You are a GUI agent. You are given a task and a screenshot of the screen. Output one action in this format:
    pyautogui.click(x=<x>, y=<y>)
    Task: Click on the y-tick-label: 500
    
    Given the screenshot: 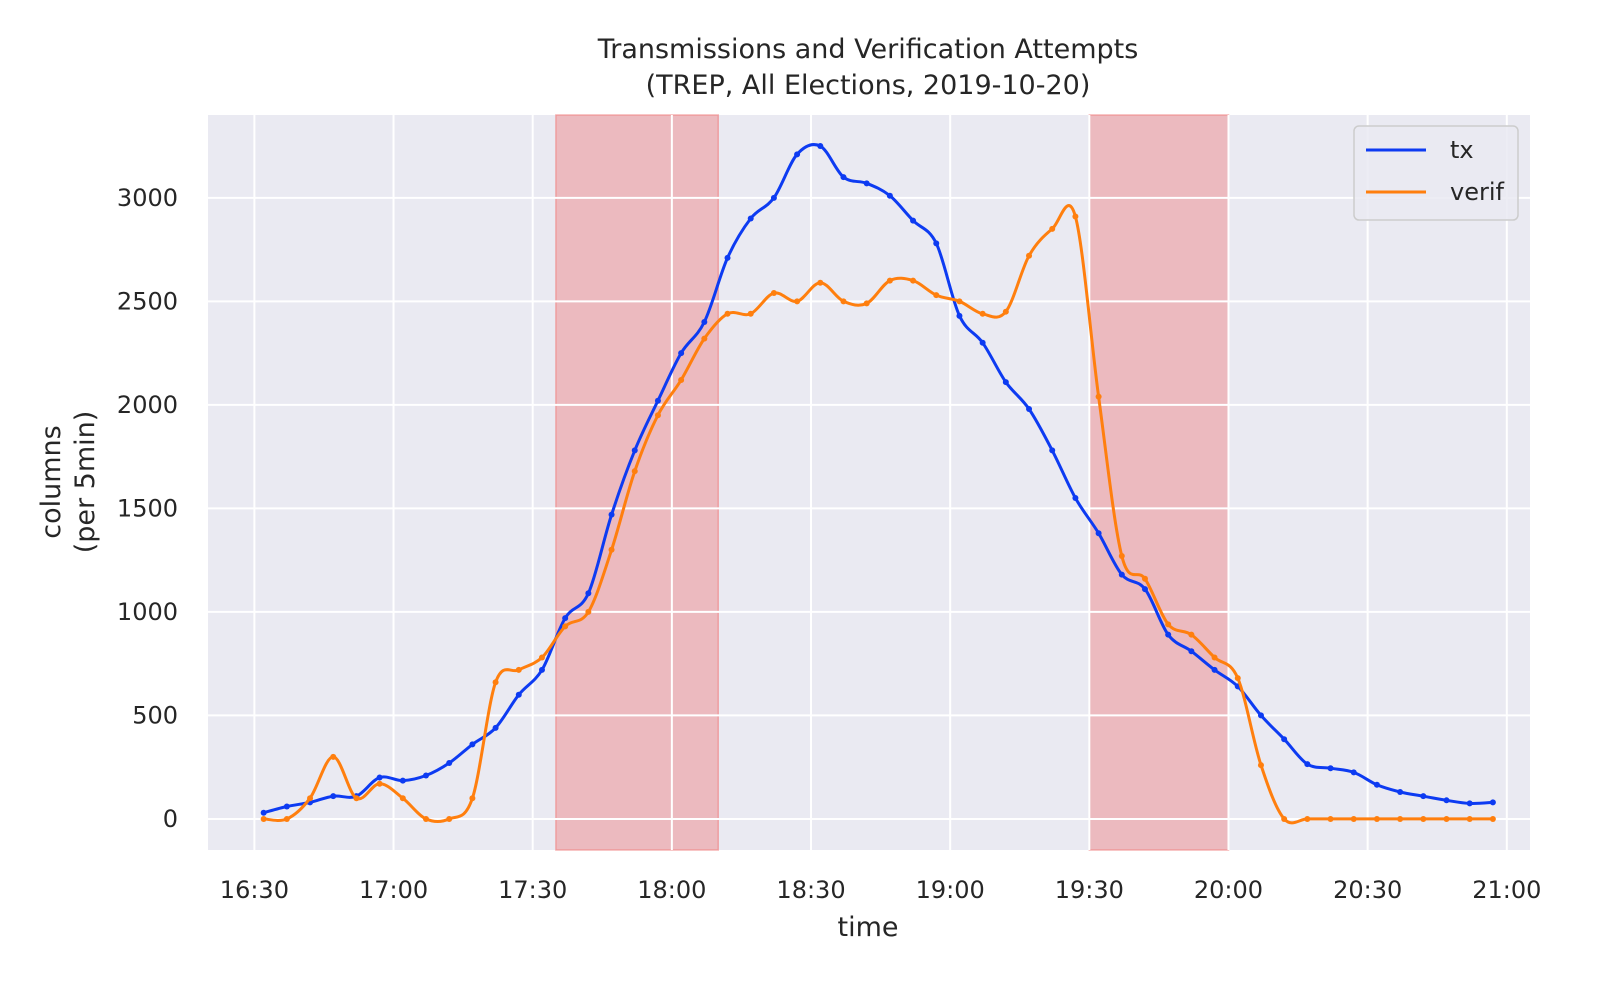 What is the action you would take?
    pyautogui.click(x=155, y=715)
    